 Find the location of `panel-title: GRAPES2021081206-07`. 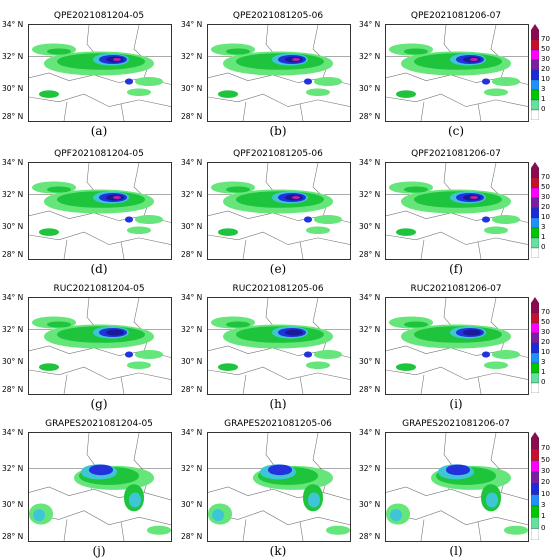

panel-title: GRAPES2021081206-07 is located at coordinates (456, 424).